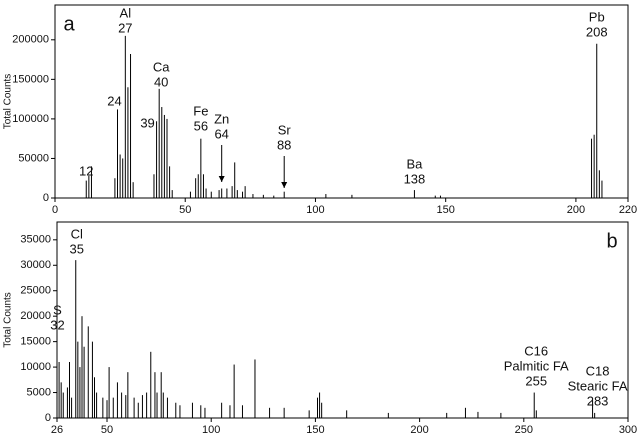 The width and height of the screenshot is (640, 433). I want to click on annotation: 64, so click(221, 133).